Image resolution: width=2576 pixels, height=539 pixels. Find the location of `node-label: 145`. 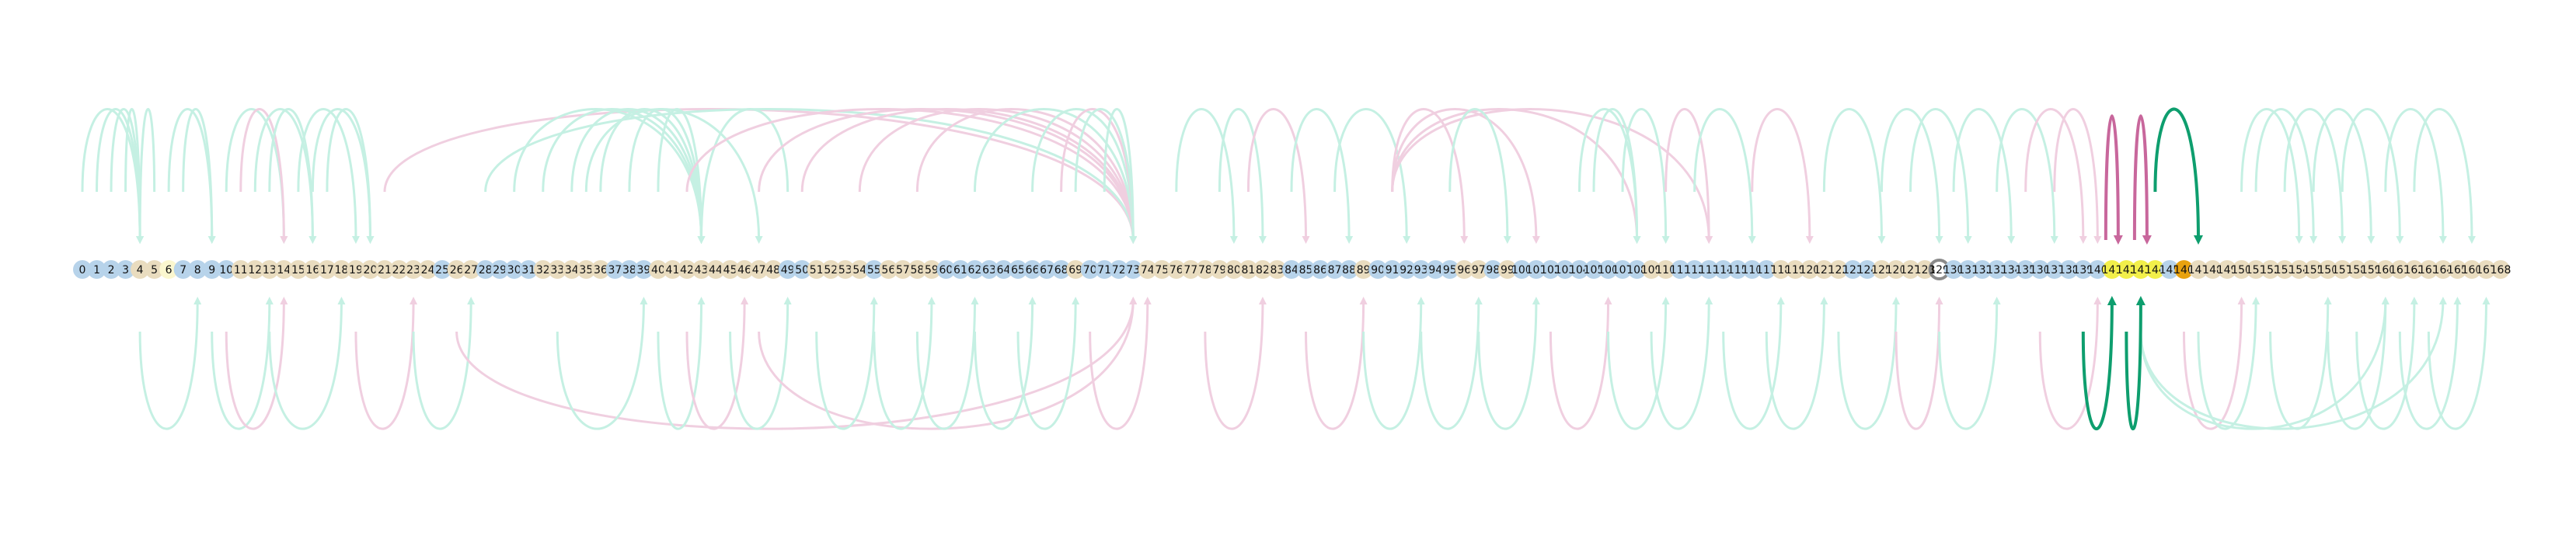

node-label: 145 is located at coordinates (2169, 270).